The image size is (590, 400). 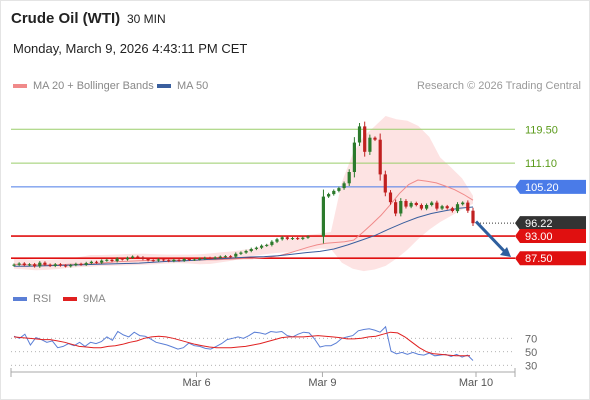 What do you see at coordinates (491, 238) in the screenshot?
I see `projection-arrow-shaft` at bounding box center [491, 238].